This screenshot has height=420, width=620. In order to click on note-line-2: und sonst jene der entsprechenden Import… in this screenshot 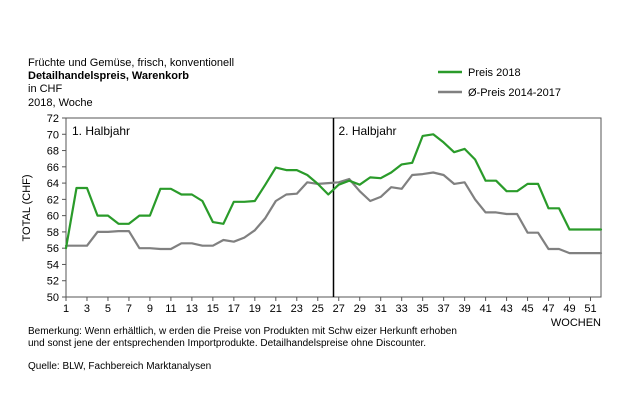, I will do `click(227, 343)`.